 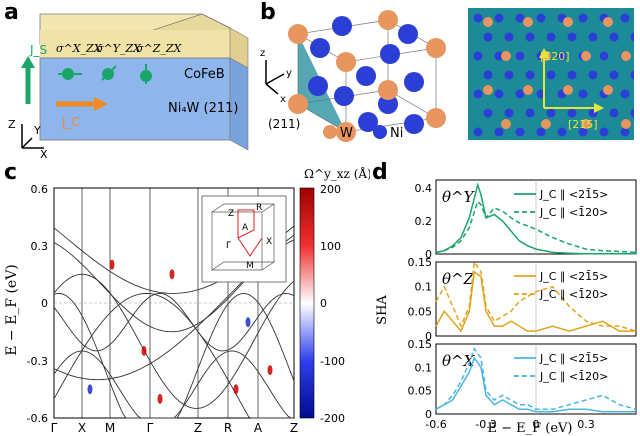 I want to click on sha-legend-label: J_C ∥ <21̄5>, so click(x=573, y=358).